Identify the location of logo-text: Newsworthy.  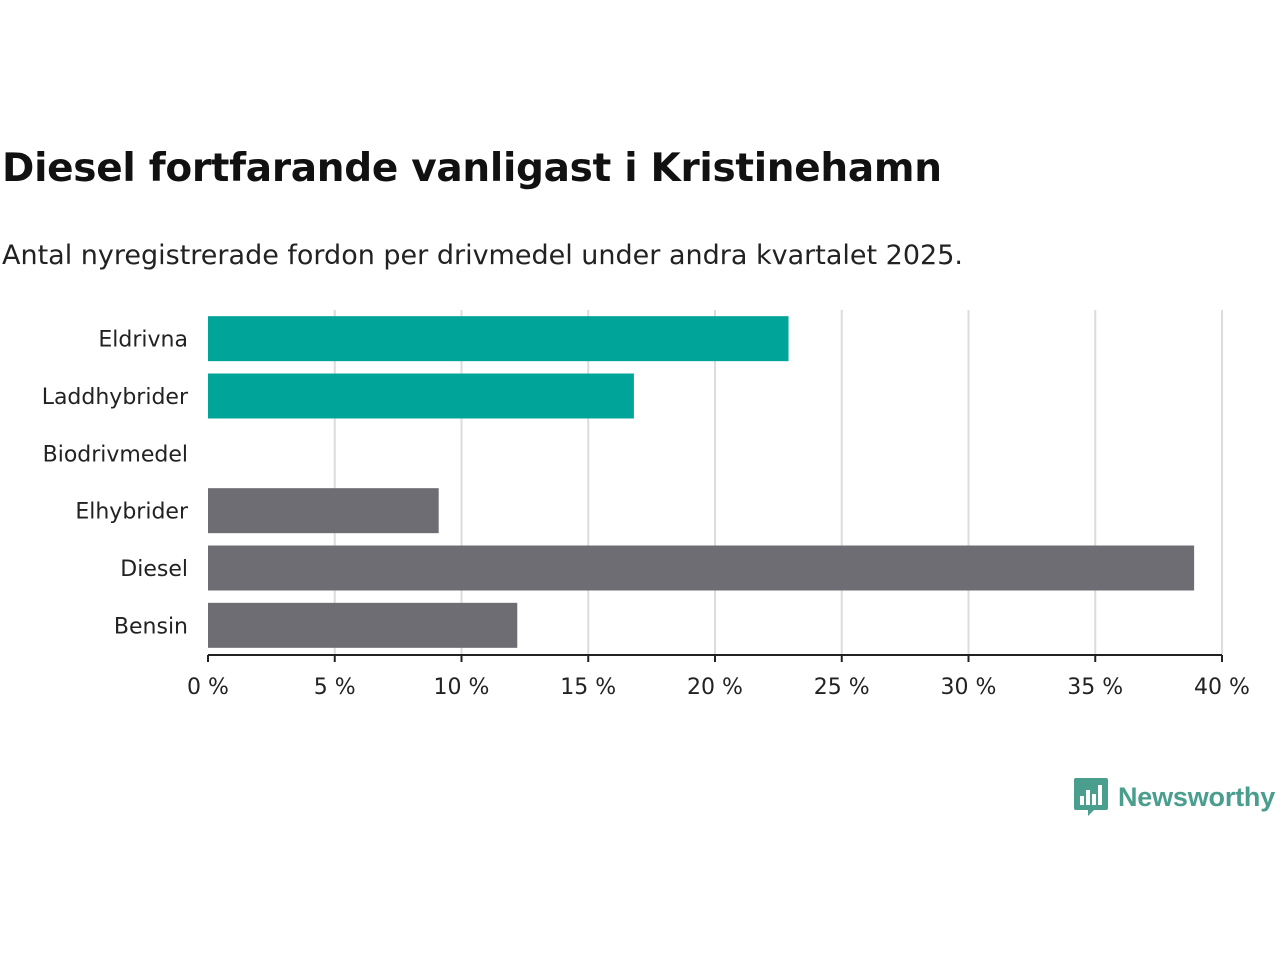
(1197, 796).